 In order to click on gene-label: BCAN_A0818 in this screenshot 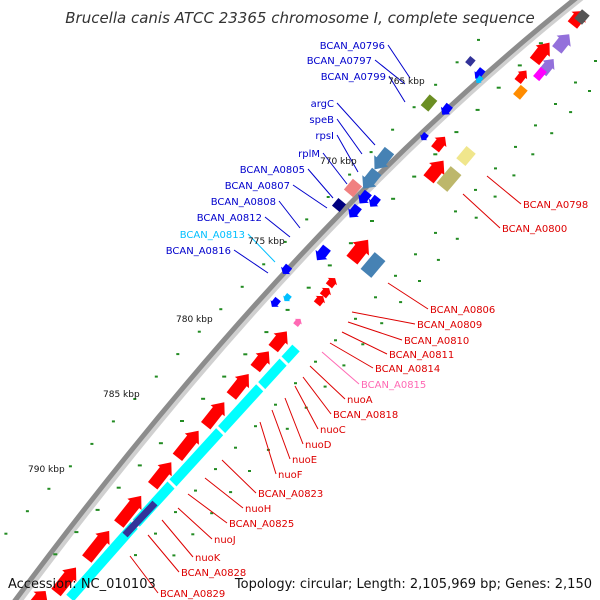, I will do `click(365, 415)`.